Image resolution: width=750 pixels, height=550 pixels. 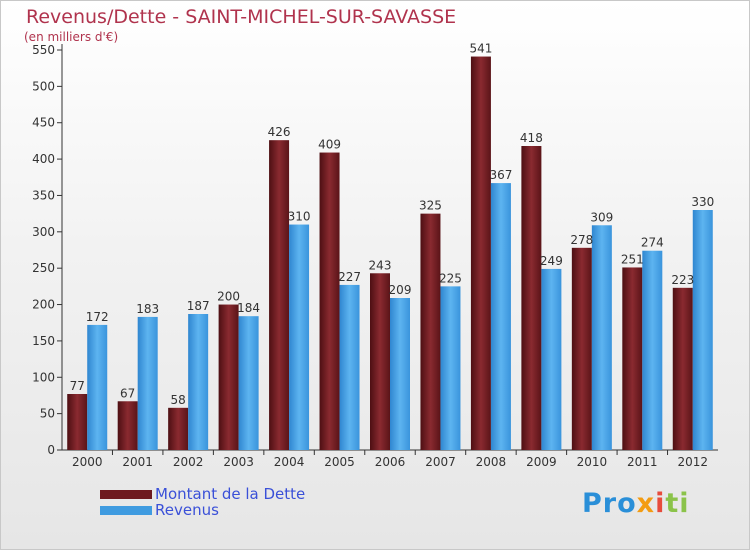 What do you see at coordinates (230, 494) in the screenshot?
I see `legend-label-dette: Montant de la Dette` at bounding box center [230, 494].